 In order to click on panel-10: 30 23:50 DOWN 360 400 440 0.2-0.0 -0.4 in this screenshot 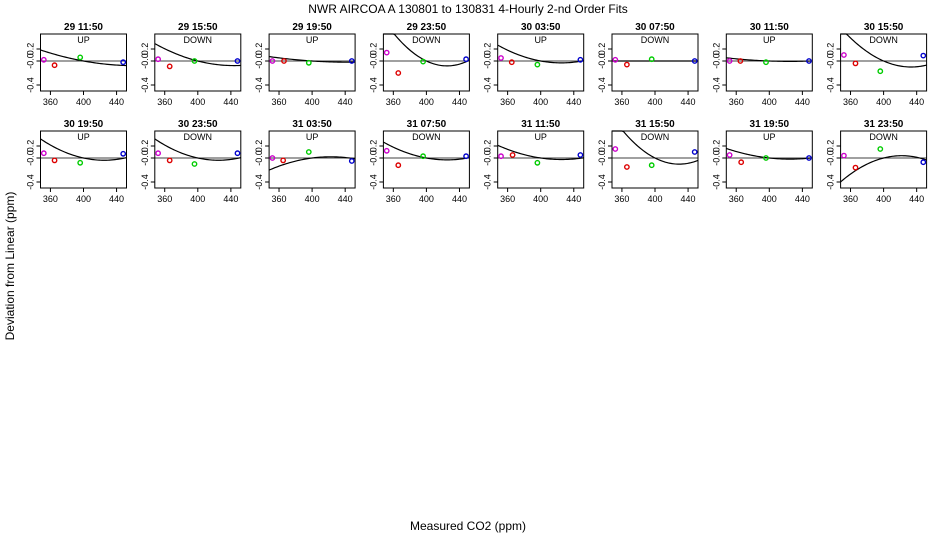, I will do `click(191, 161)`.